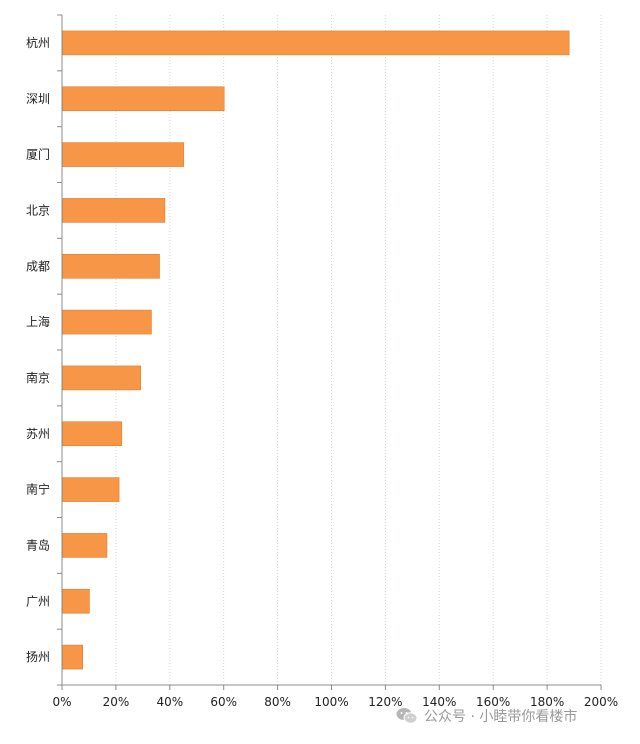 The width and height of the screenshot is (640, 744). Describe the element at coordinates (38, 42) in the screenshot. I see `category-label: 杭州` at that location.